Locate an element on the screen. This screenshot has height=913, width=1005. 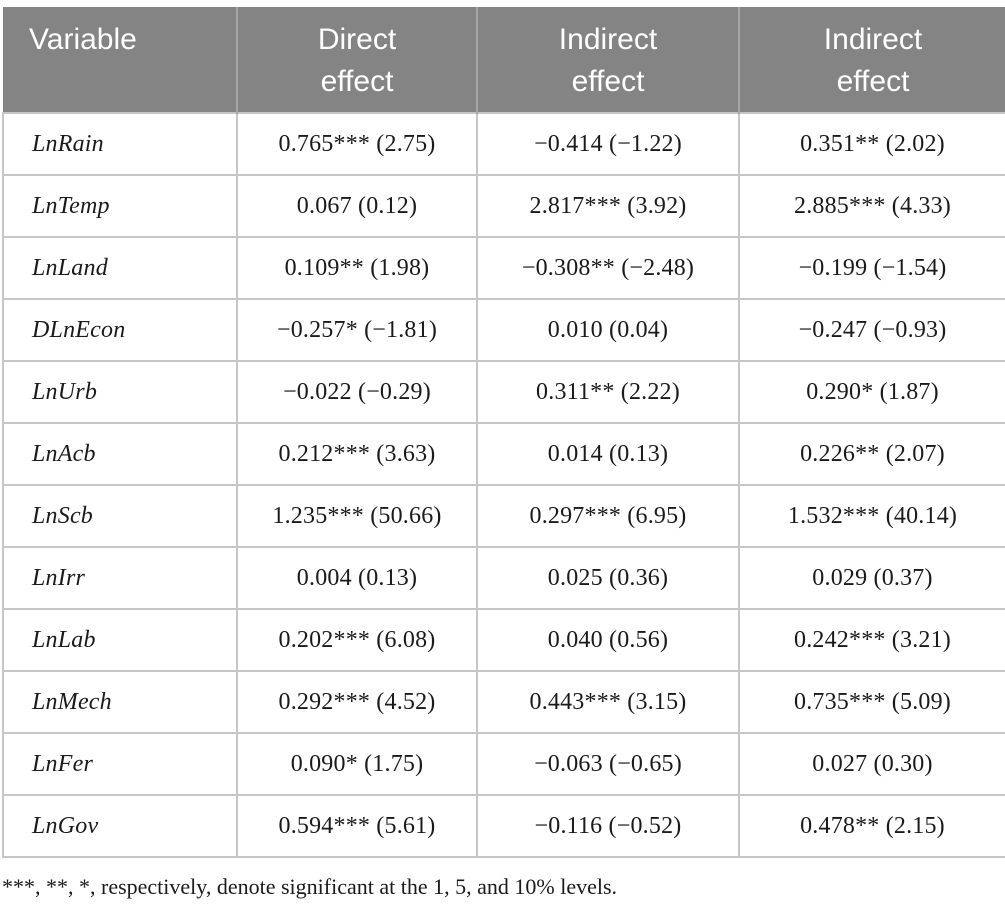
value-cell: 0.014 (0.13) is located at coordinates (608, 454).